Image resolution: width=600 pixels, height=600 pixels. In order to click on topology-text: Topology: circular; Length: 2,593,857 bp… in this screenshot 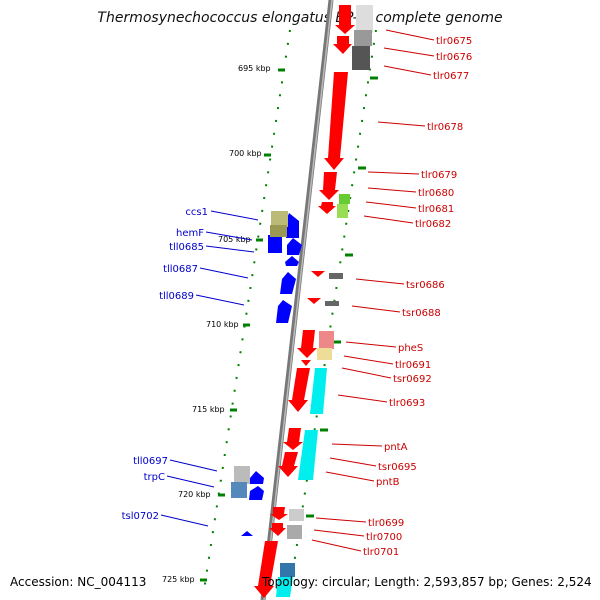, I will do `click(427, 582)`.